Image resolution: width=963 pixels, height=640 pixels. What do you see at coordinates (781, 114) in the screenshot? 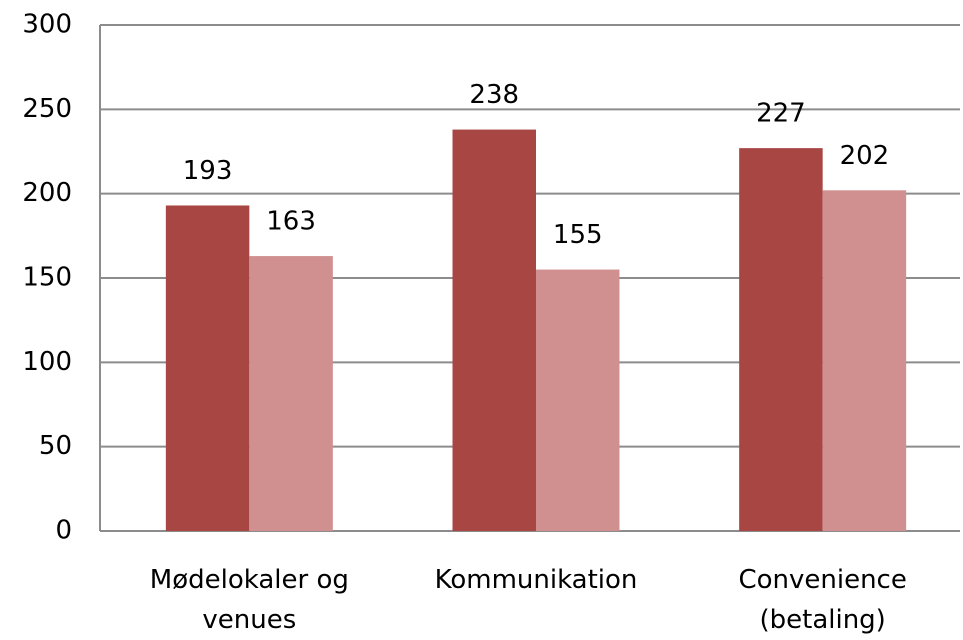
I see `data-label: 227` at bounding box center [781, 114].